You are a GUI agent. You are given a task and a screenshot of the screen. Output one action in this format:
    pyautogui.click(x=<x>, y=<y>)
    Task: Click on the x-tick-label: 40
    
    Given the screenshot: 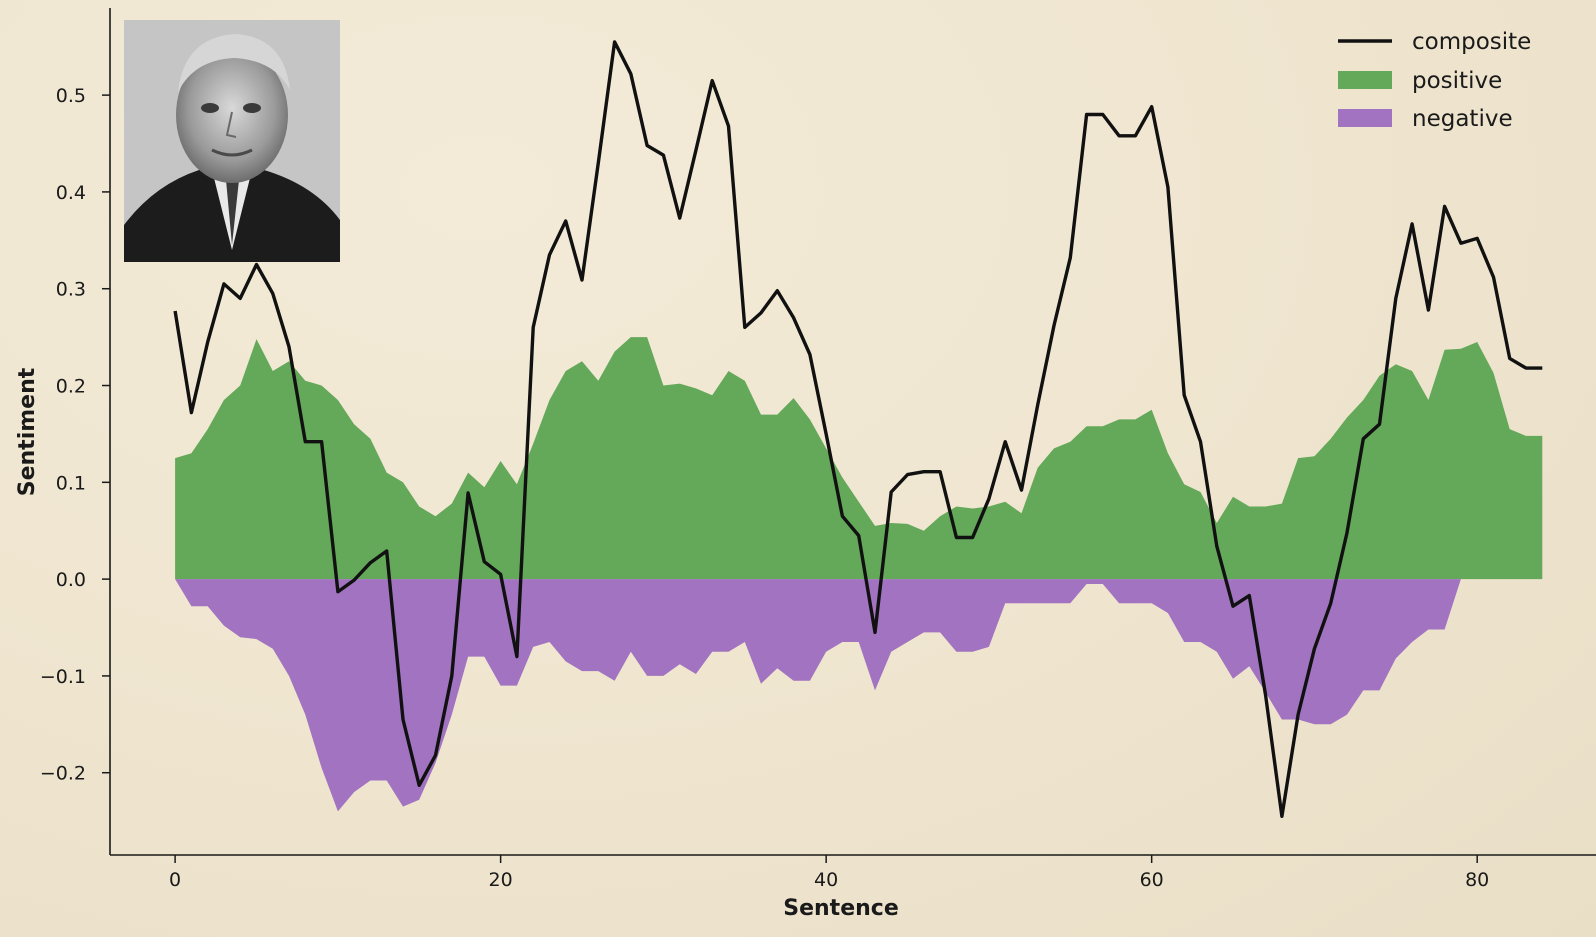 What is the action you would take?
    pyautogui.click(x=826, y=880)
    